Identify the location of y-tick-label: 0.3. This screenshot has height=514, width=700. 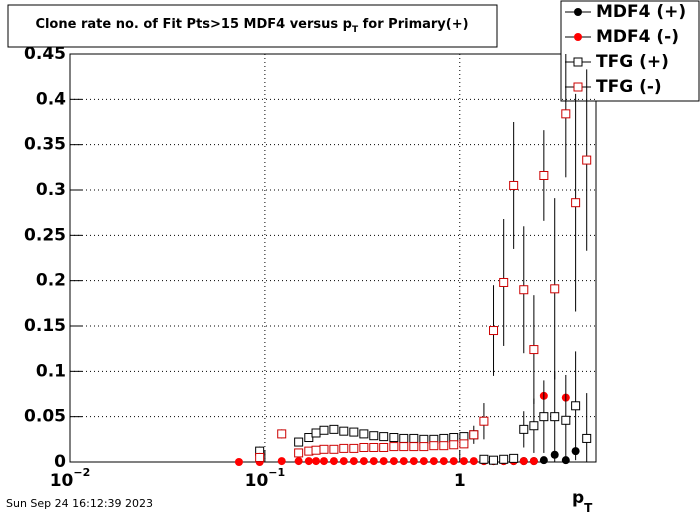
(51, 190).